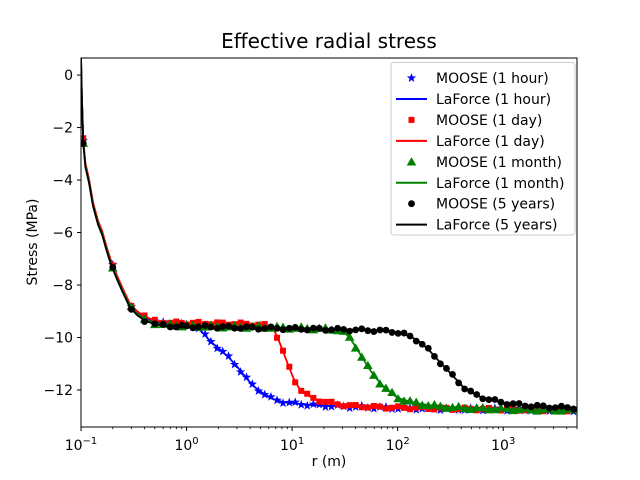 This screenshot has width=640, height=480. I want to click on legend-frame, so click(483, 149).